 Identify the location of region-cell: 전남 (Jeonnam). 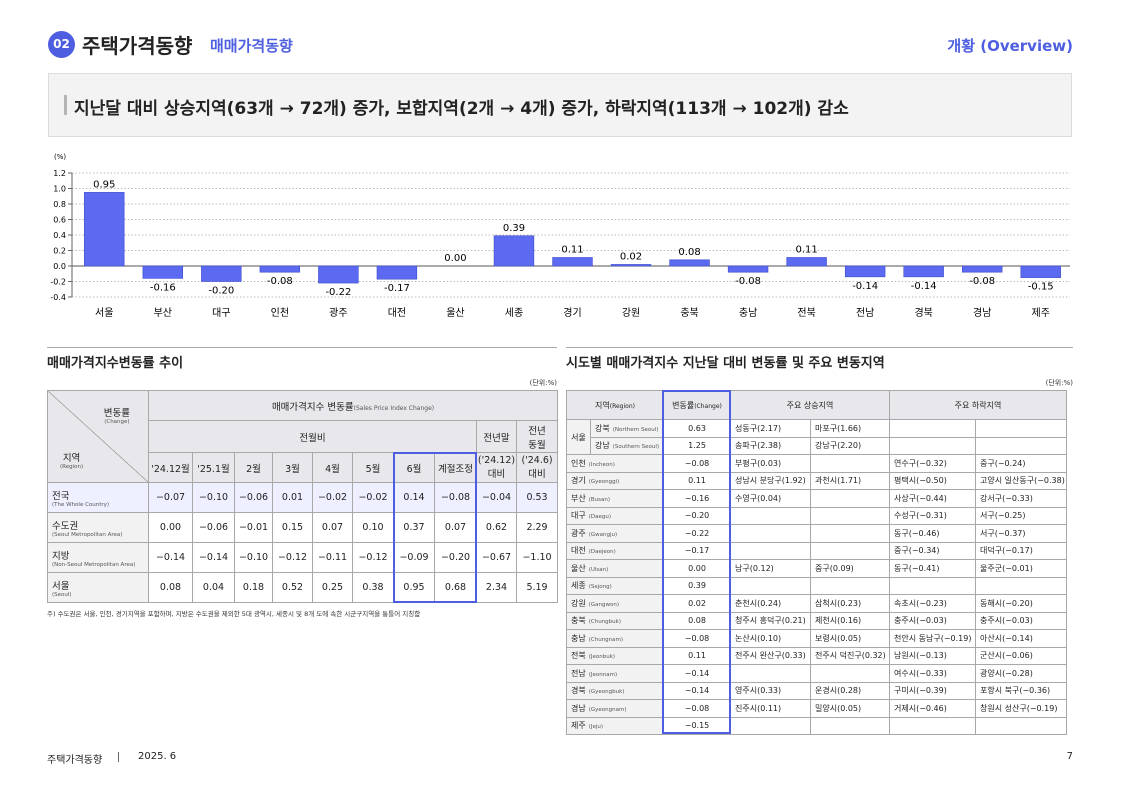
(615, 673).